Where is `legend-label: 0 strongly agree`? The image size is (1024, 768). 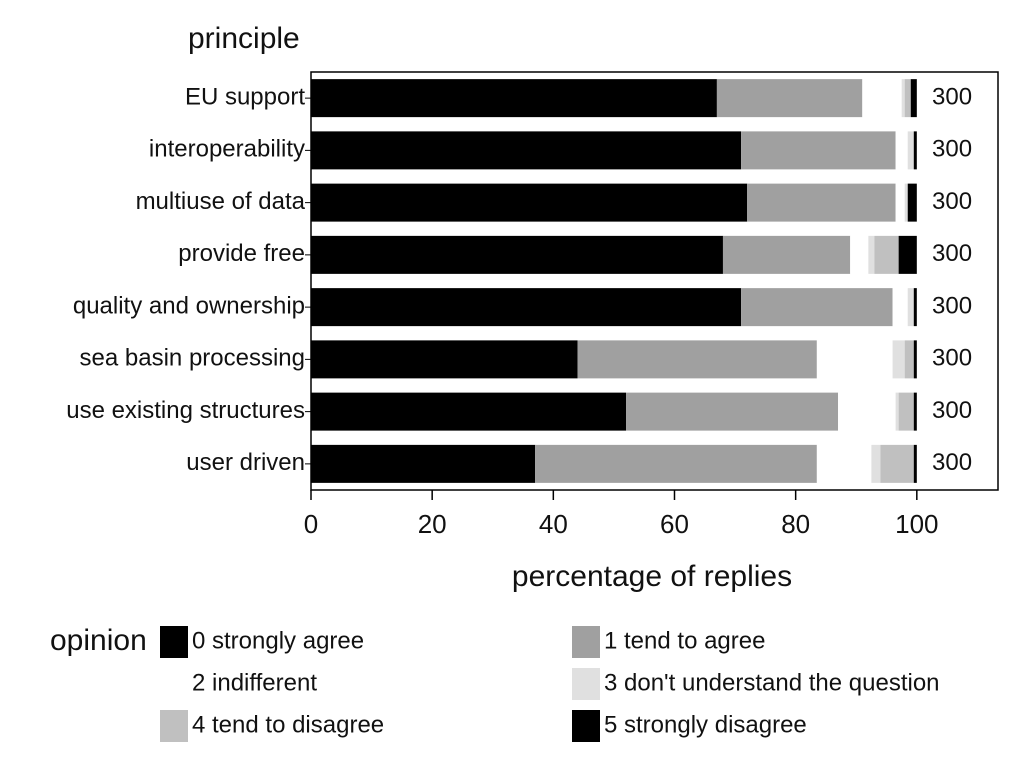 legend-label: 0 strongly agree is located at coordinates (278, 640).